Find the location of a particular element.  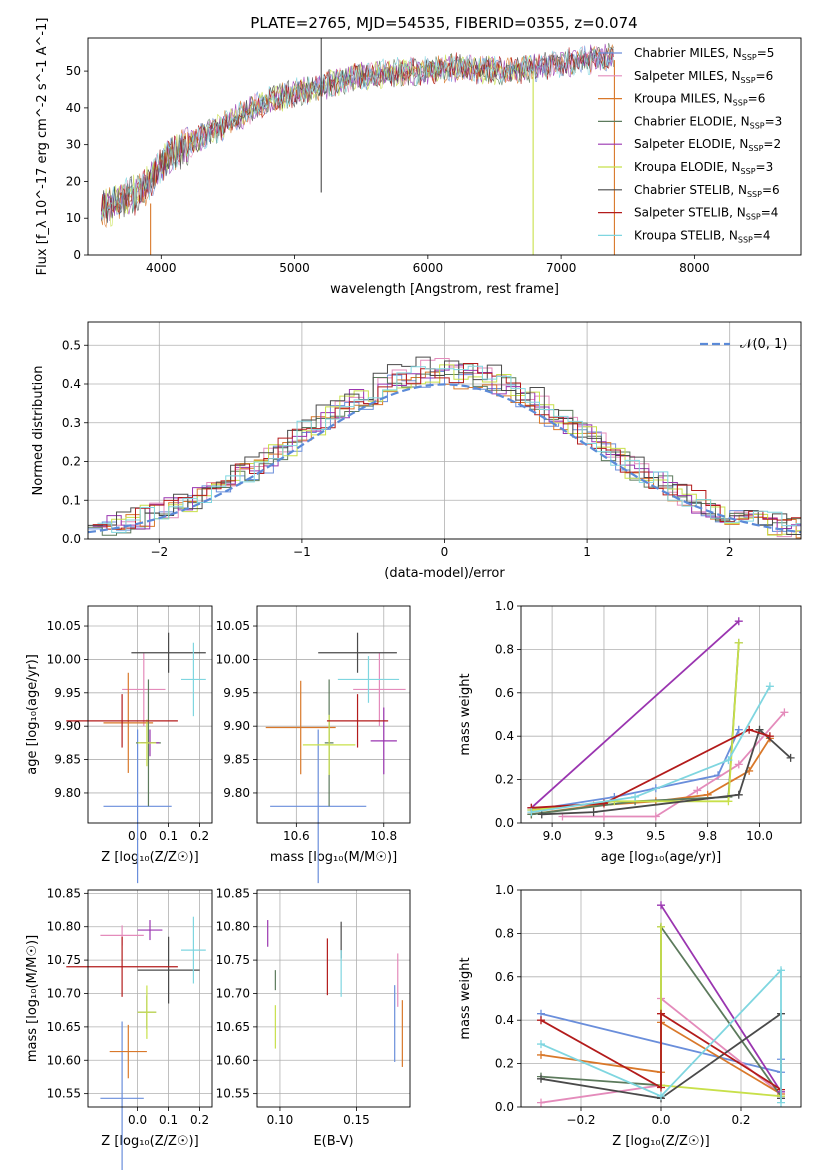

x-tick-label: 0.15 is located at coordinates (356, 1120).